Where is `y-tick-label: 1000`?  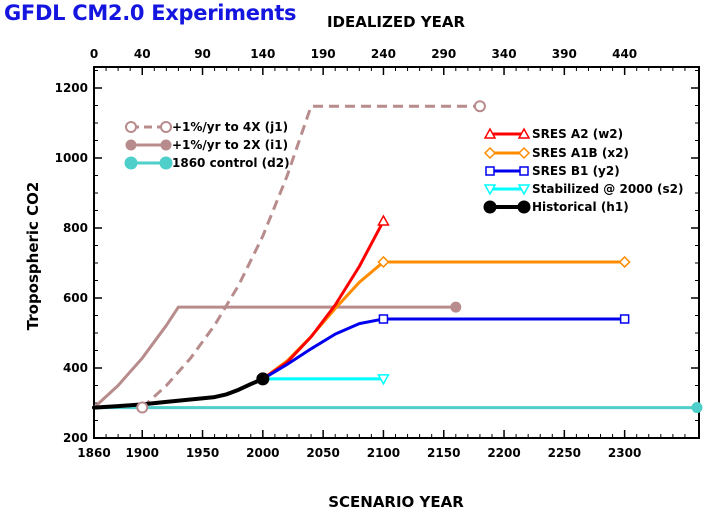 y-tick-label: 1000 is located at coordinates (71, 158).